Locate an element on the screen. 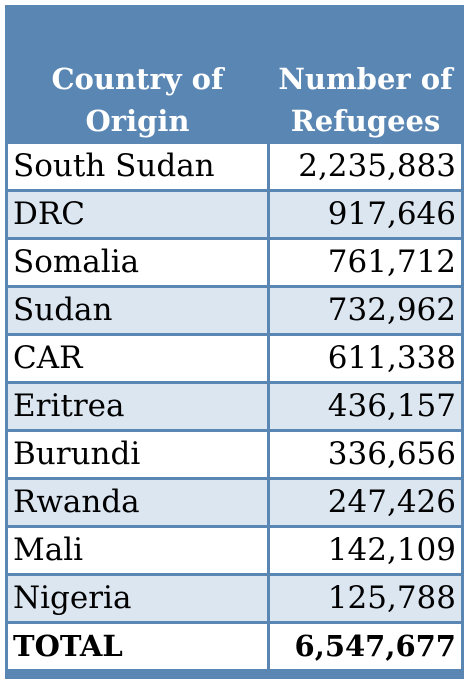 The width and height of the screenshot is (469, 684). table-row: CAR 611,338 is located at coordinates (234, 358).